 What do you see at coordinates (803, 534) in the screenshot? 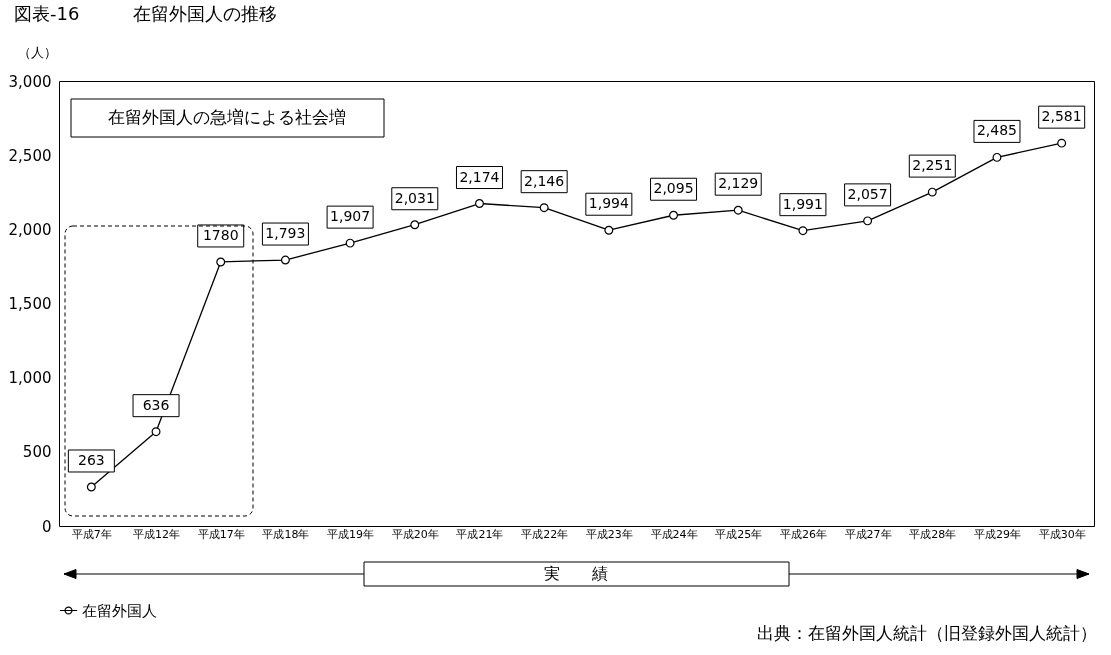
I see `x-tick-label: 平成26年` at bounding box center [803, 534].